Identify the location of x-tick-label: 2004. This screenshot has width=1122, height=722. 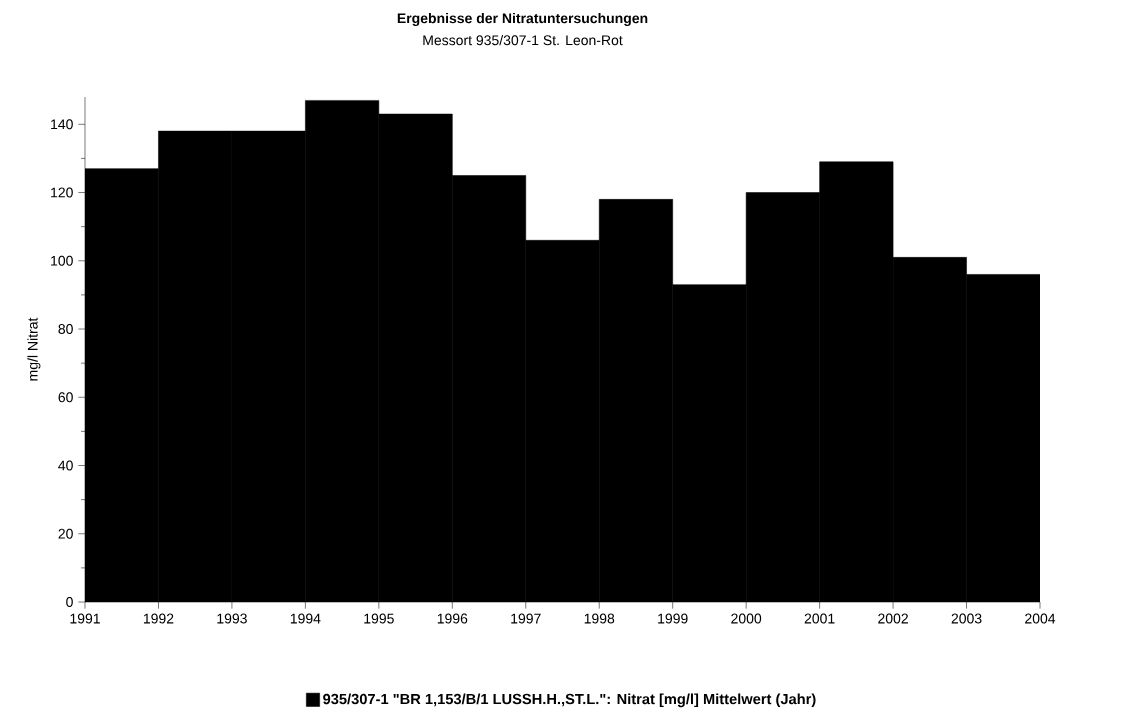
(1040, 618).